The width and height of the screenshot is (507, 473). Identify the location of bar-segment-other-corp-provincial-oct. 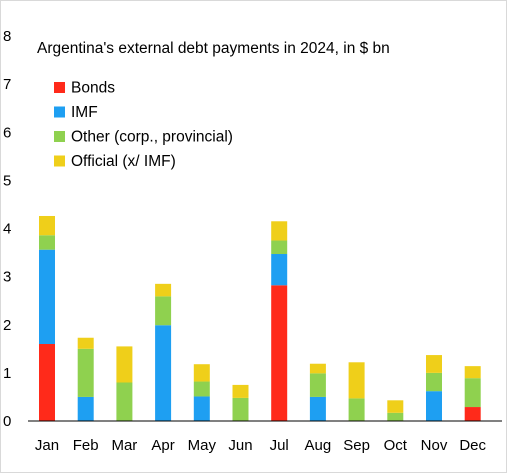
(395, 416).